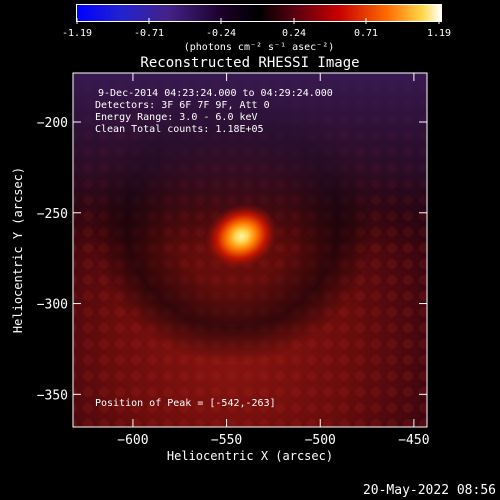  What do you see at coordinates (18, 250) in the screenshot?
I see `y-axis-label: Heliocentric Y (arcsec)` at bounding box center [18, 250].